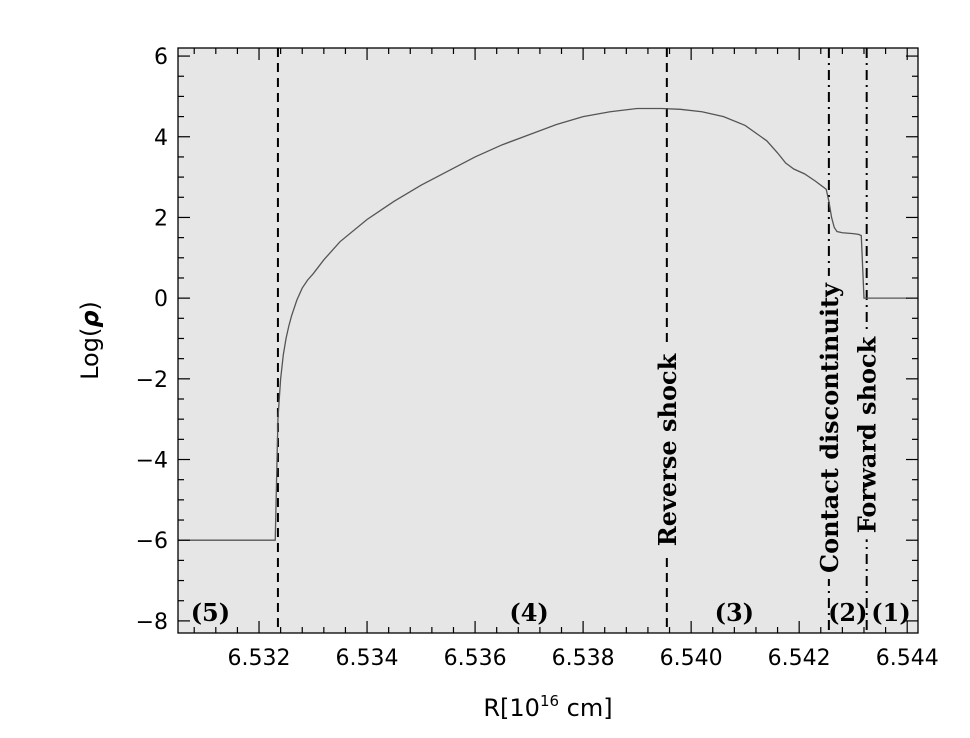  What do you see at coordinates (475, 658) in the screenshot?
I see `x-tick-label: 6.536` at bounding box center [475, 658].